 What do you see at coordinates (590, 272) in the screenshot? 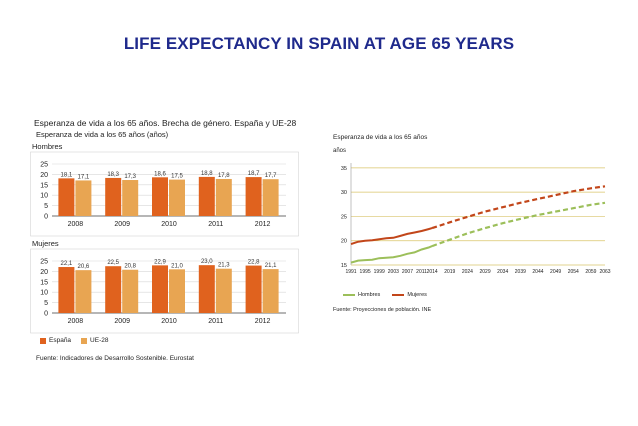
I see `x-tick-label: 2059` at bounding box center [590, 272].